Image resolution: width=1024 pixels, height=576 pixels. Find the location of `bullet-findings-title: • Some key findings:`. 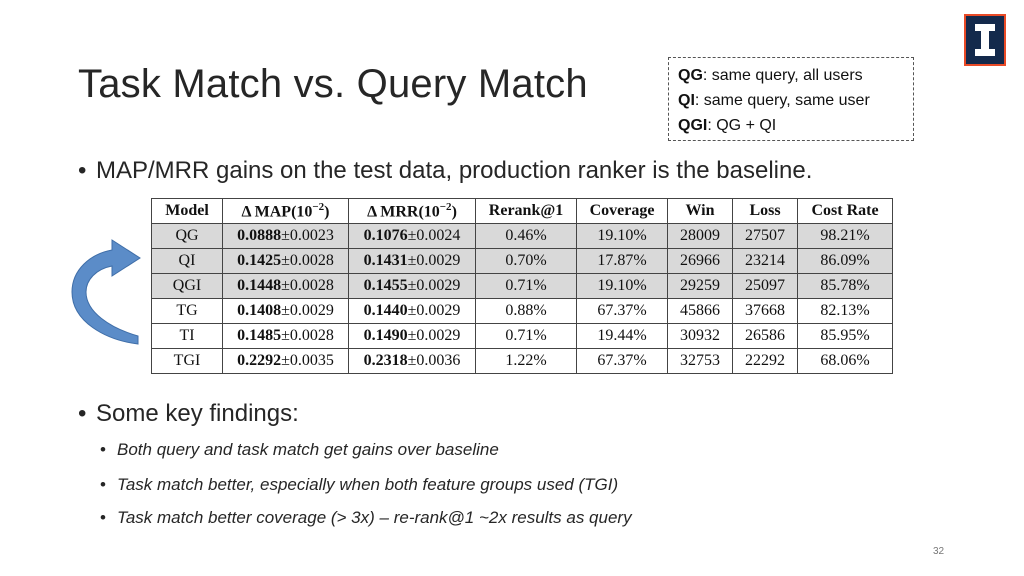

bullet-findings-title: • Some key findings: is located at coordinates (188, 413).